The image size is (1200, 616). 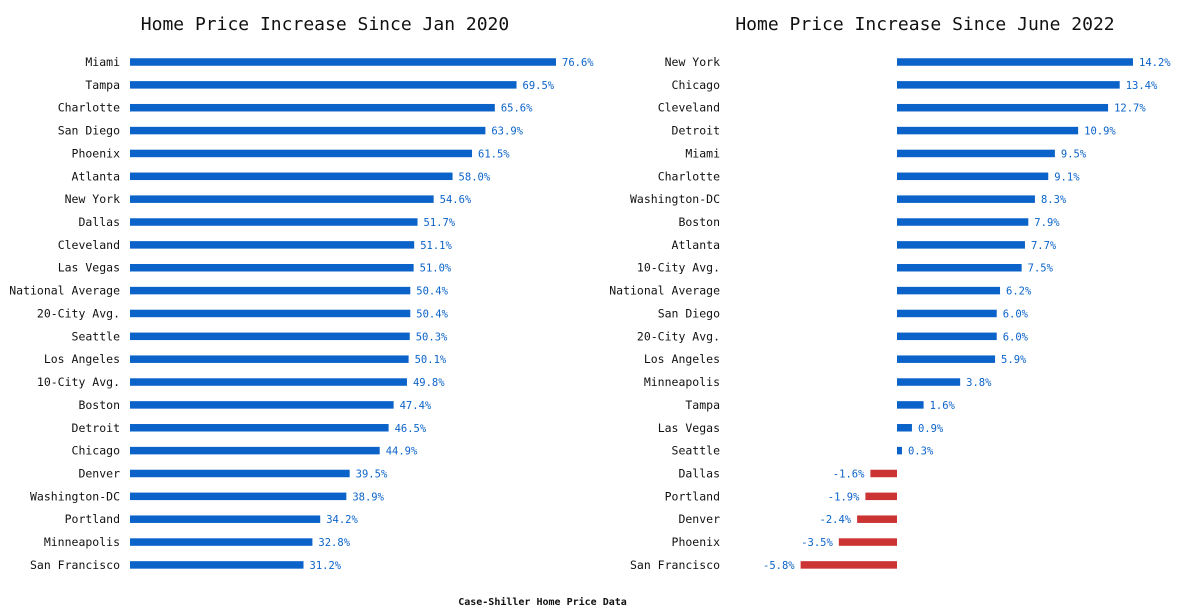 What do you see at coordinates (255, 245) in the screenshot?
I see `bar-row: Cleveland 51.1%` at bounding box center [255, 245].